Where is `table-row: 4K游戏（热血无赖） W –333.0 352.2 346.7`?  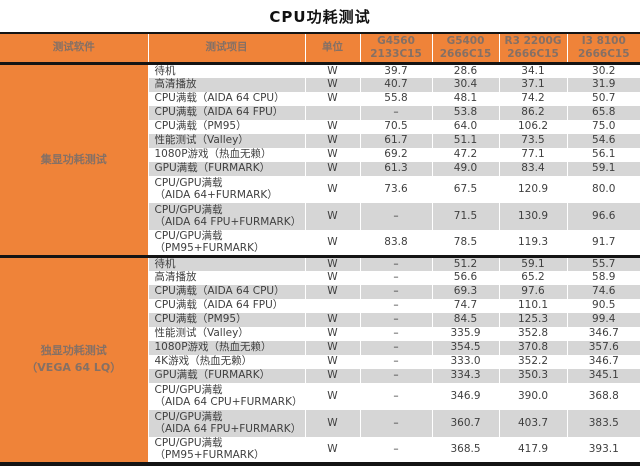
table-row: 4K游戏（热血无赖） W –333.0 352.2 346.7 is located at coordinates (320, 361).